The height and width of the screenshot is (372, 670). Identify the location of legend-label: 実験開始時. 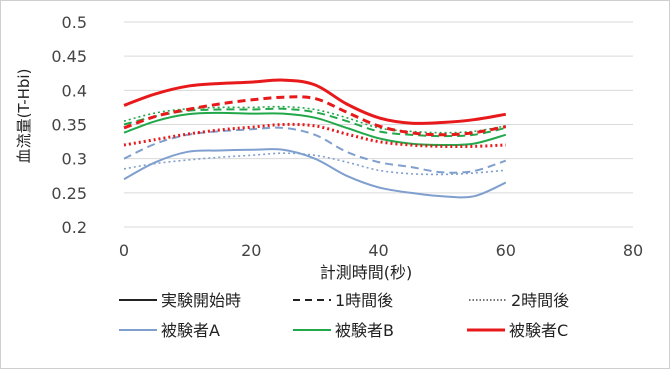
(201, 300).